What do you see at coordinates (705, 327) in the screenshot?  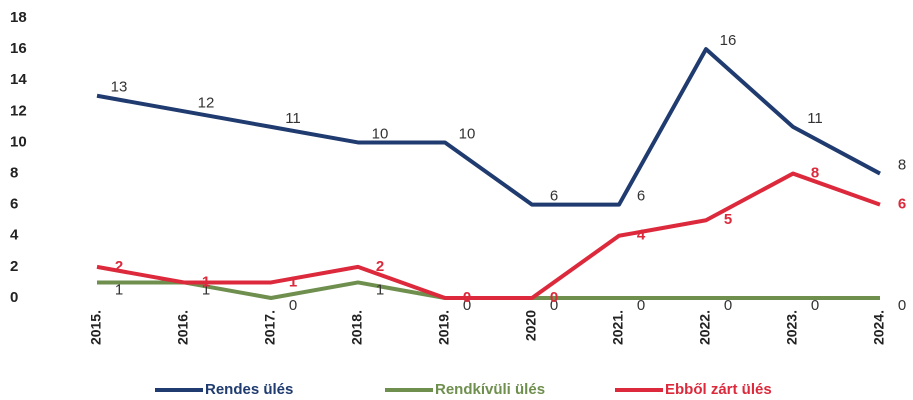 I see `x-tick-label: 2022.` at bounding box center [705, 327].